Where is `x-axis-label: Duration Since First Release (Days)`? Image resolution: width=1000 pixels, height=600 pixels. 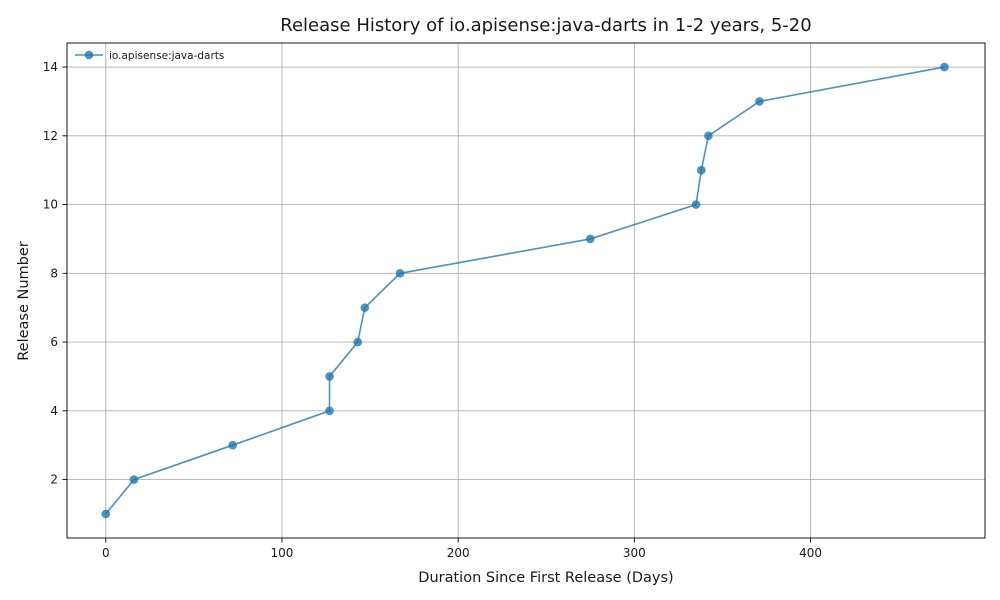
x-axis-label: Duration Since First Release (Days) is located at coordinates (545, 578).